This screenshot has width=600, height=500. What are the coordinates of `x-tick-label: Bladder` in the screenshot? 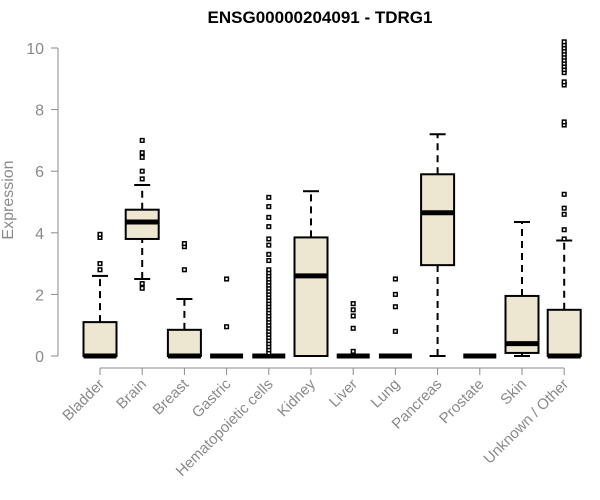 It's located at (83, 400).